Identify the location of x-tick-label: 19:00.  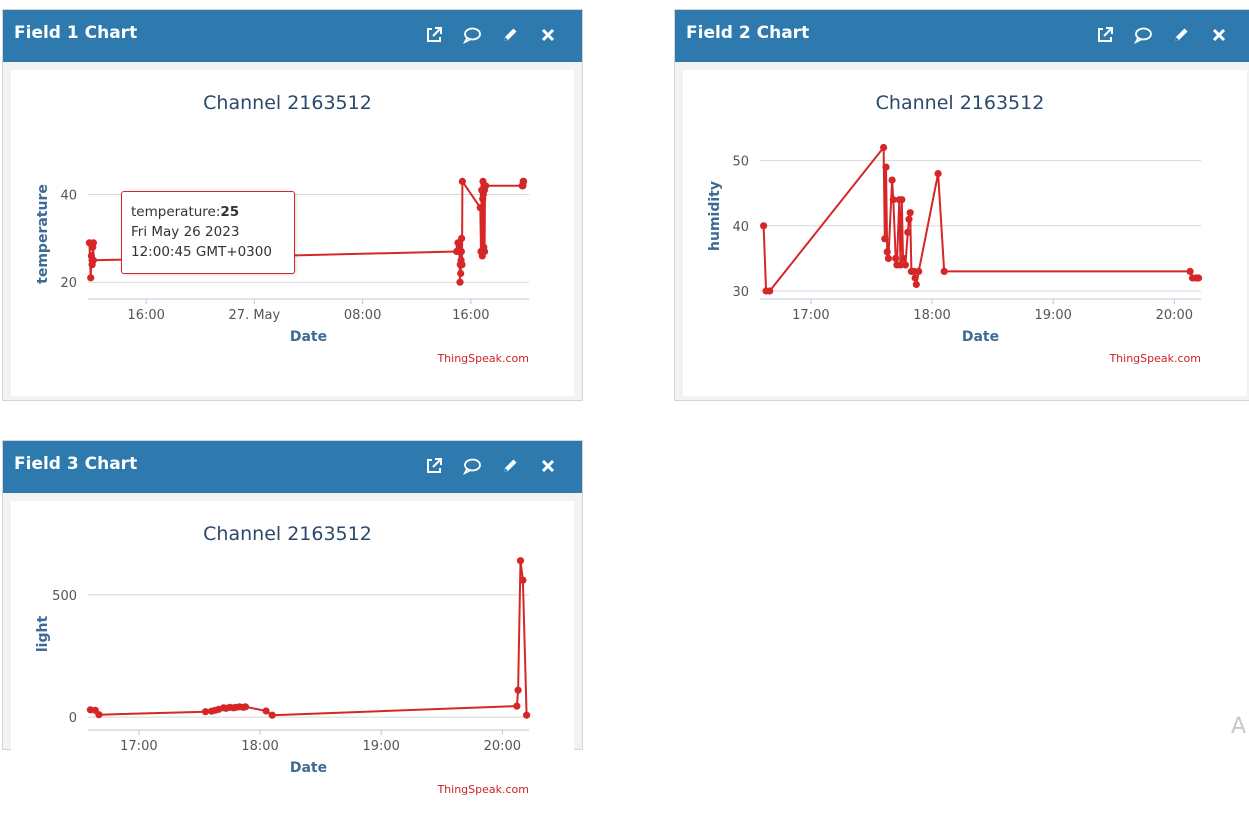
(380, 746).